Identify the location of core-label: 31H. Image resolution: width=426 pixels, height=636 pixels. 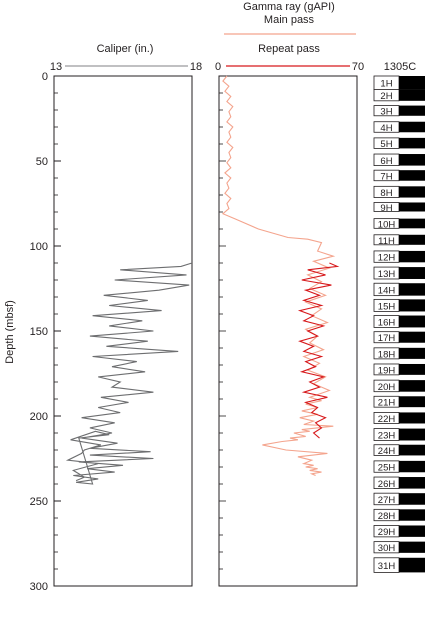
(387, 566).